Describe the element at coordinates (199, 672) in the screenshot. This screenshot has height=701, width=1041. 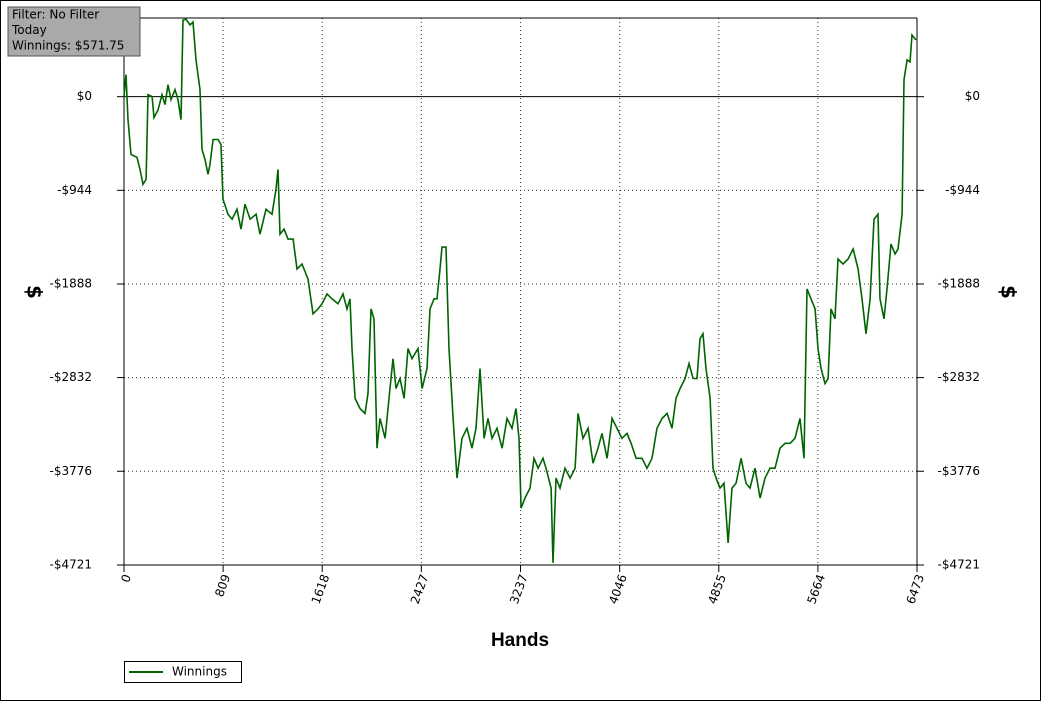
I see `legend-label: Winnings` at that location.